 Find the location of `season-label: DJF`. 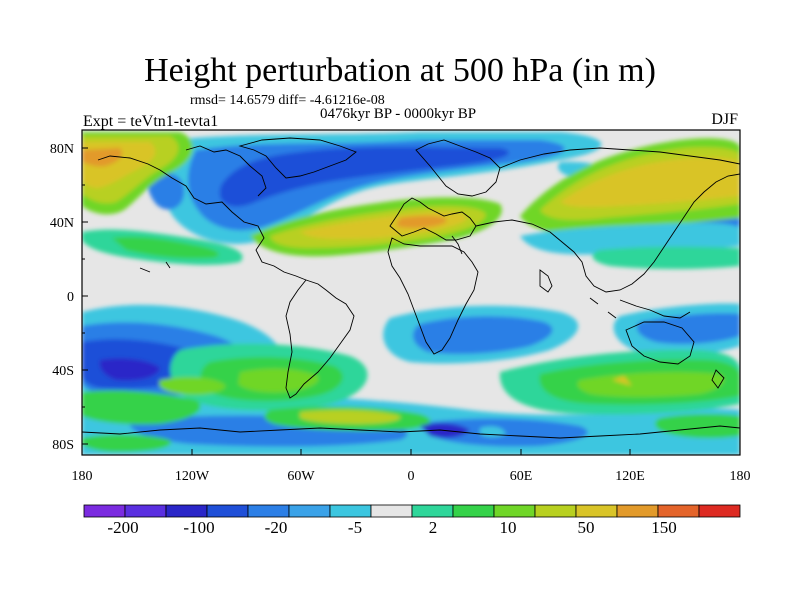

season-label: DJF is located at coordinates (724, 119).